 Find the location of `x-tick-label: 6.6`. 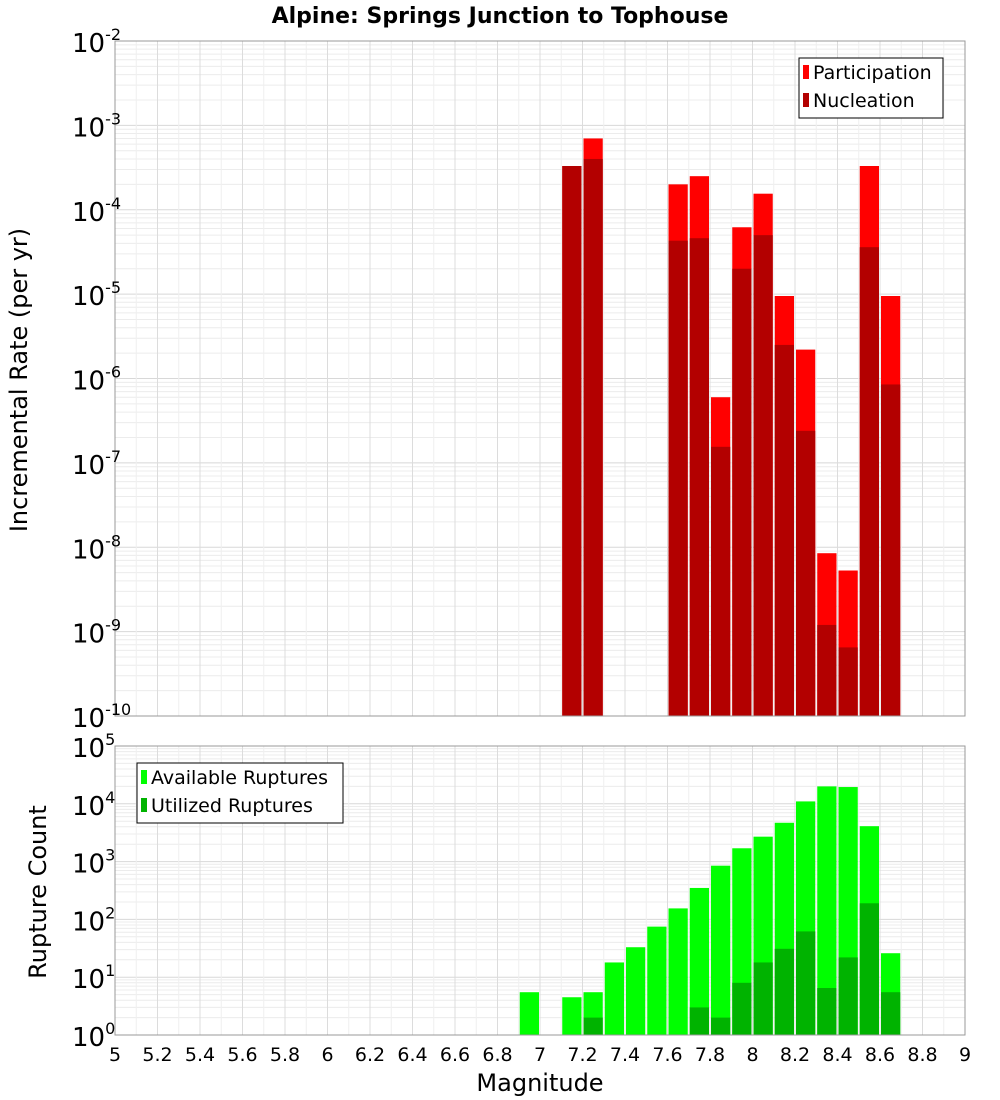

x-tick-label: 6.6 is located at coordinates (455, 1055).